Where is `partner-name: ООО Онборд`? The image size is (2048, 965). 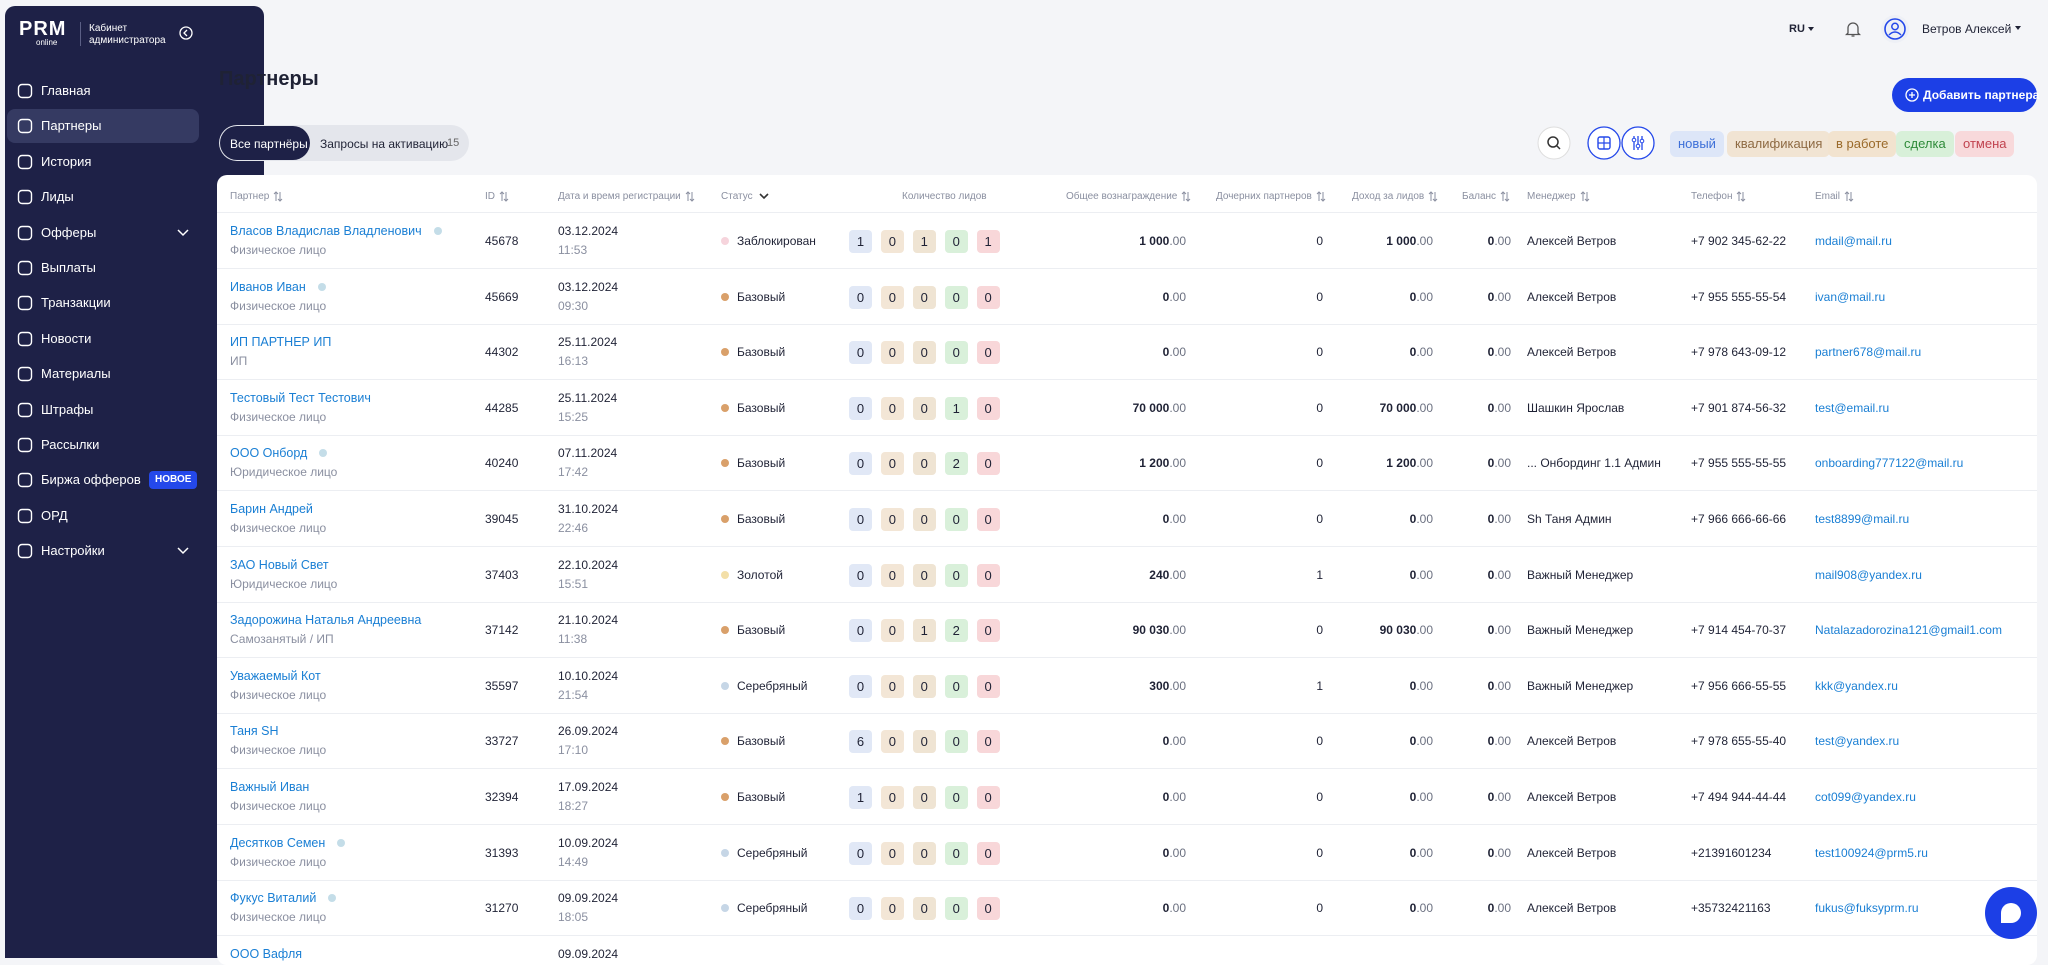
partner-name: ООО Онборд is located at coordinates (269, 453).